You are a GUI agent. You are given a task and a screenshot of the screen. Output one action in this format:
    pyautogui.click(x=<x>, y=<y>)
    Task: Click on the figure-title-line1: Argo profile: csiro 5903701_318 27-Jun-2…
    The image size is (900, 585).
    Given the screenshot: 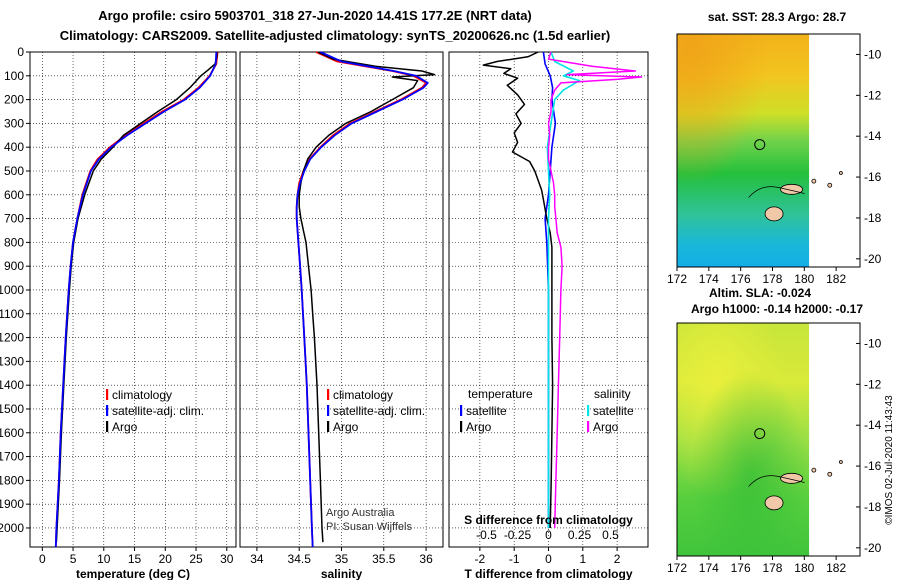 What is the action you would take?
    pyautogui.click(x=315, y=15)
    